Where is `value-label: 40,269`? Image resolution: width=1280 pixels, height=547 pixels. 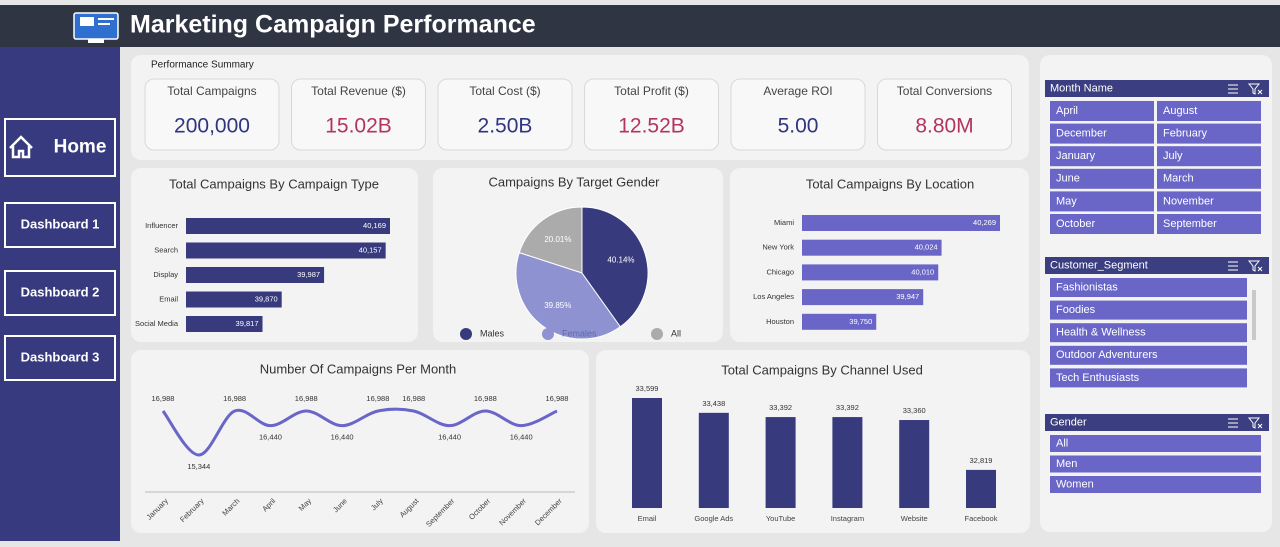 value-label: 40,269 is located at coordinates (984, 222).